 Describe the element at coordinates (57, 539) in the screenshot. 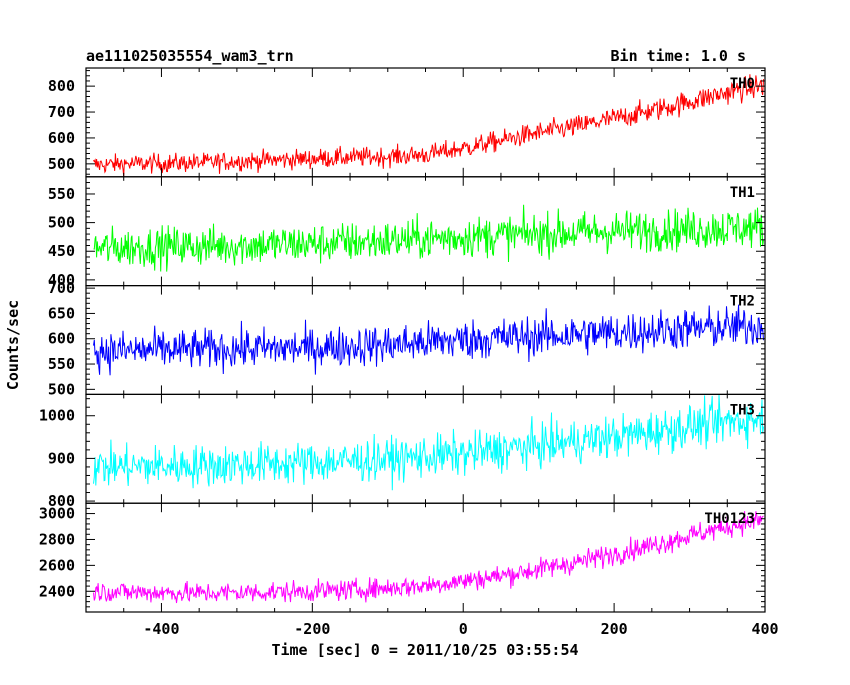

I see `y-tick-label-th0123: 2800` at that location.